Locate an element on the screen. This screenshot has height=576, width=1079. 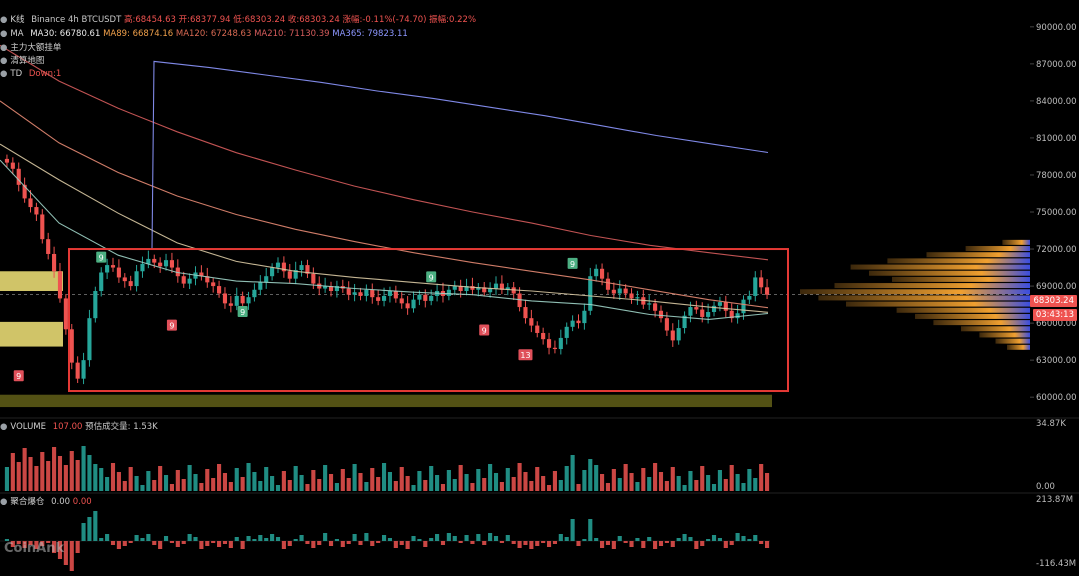
liq-value2: 0.00 is located at coordinates (82, 502).